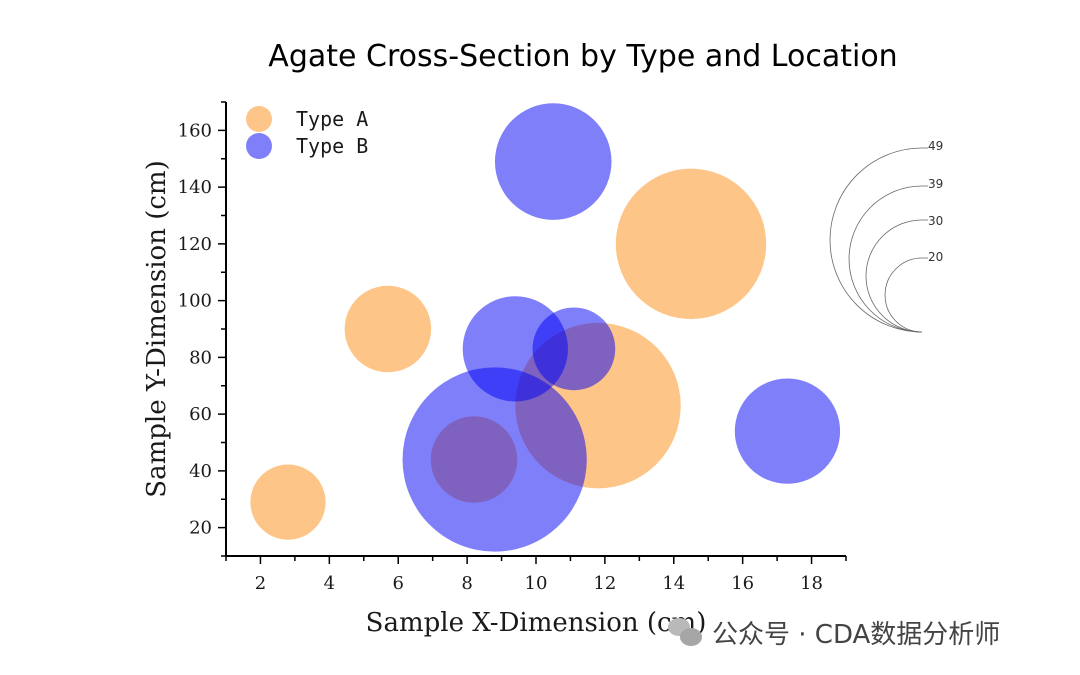 This screenshot has width=1080, height=675. I want to click on size-legend-label-30: 30, so click(935, 221).